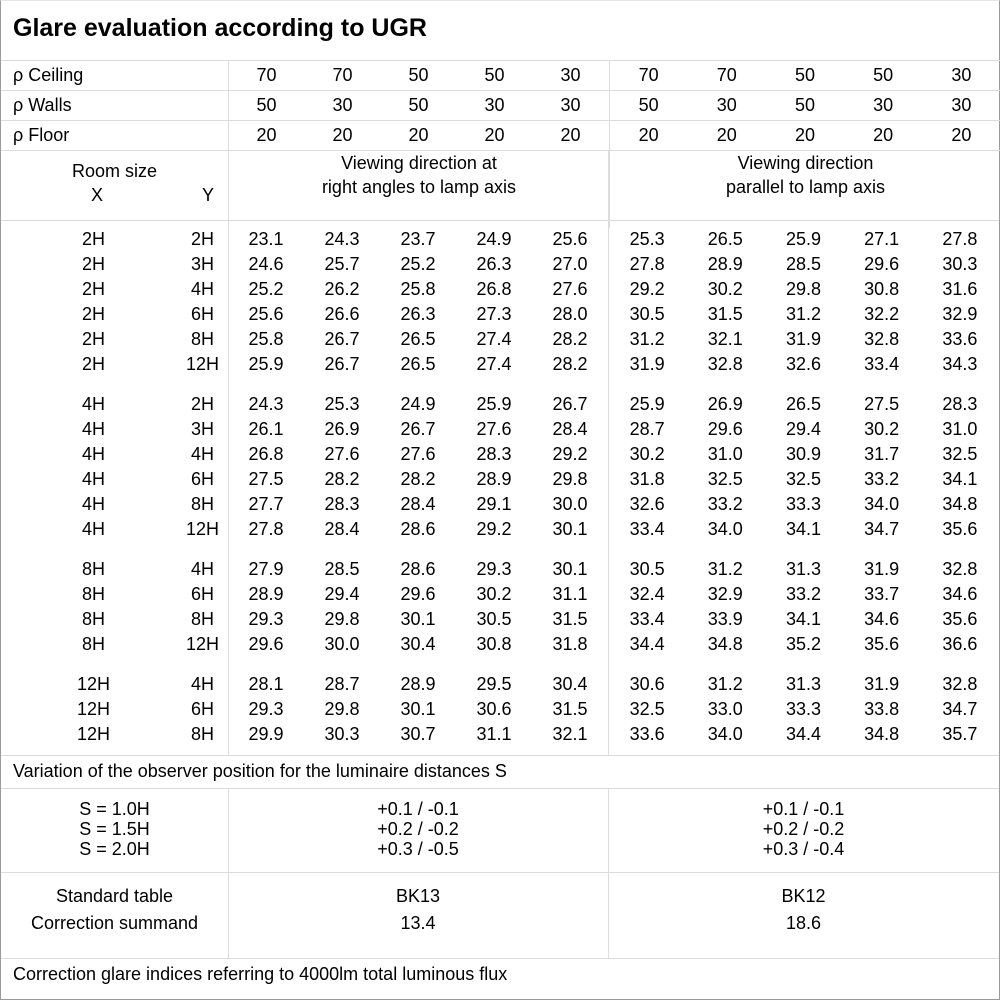 Image resolution: width=1000 pixels, height=1000 pixels. What do you see at coordinates (647, 709) in the screenshot?
I see `ugr-value: 32.5` at bounding box center [647, 709].